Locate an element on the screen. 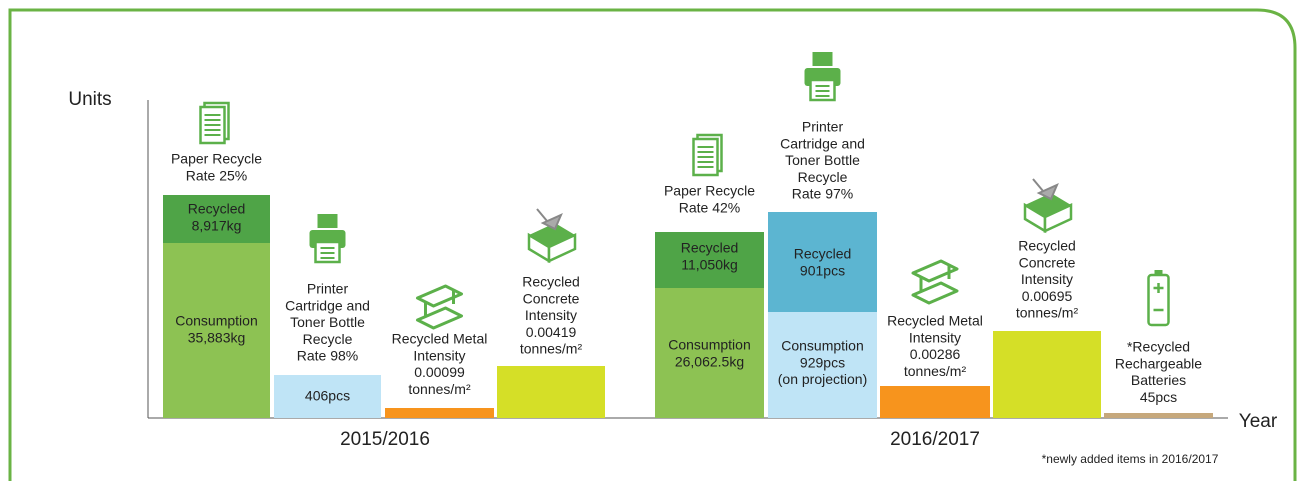  item-caption: Rate 42% is located at coordinates (709, 207).